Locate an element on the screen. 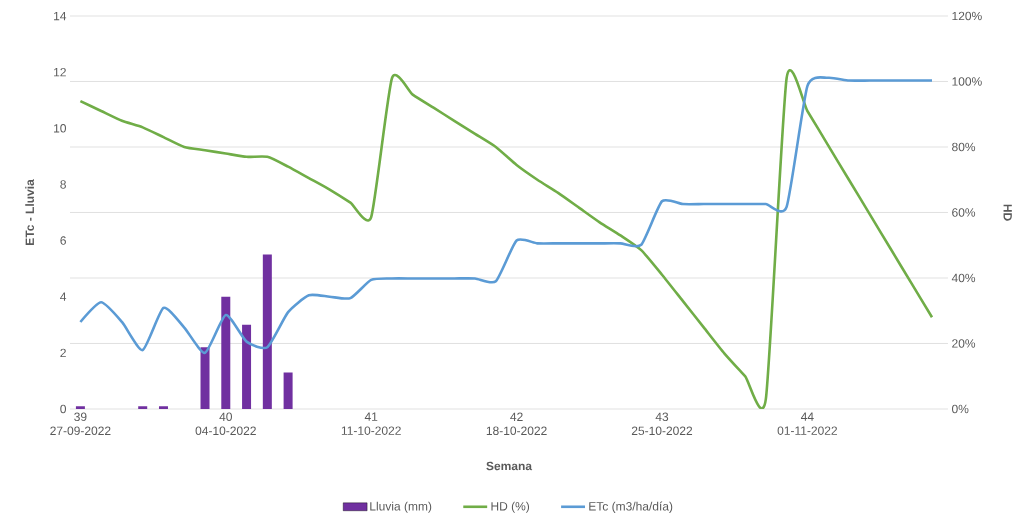 The image size is (1031, 519). x-axis-title: Semana is located at coordinates (509, 466).